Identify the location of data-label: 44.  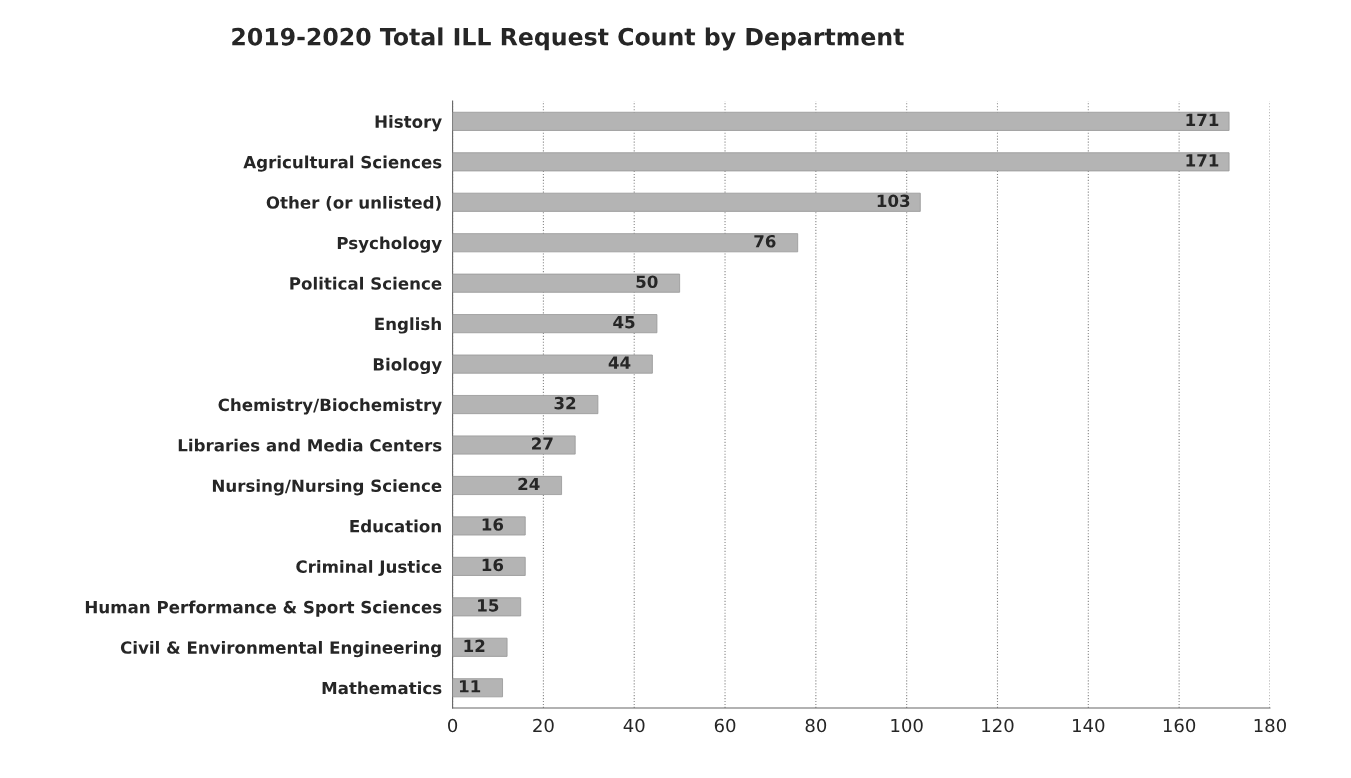
(619, 362).